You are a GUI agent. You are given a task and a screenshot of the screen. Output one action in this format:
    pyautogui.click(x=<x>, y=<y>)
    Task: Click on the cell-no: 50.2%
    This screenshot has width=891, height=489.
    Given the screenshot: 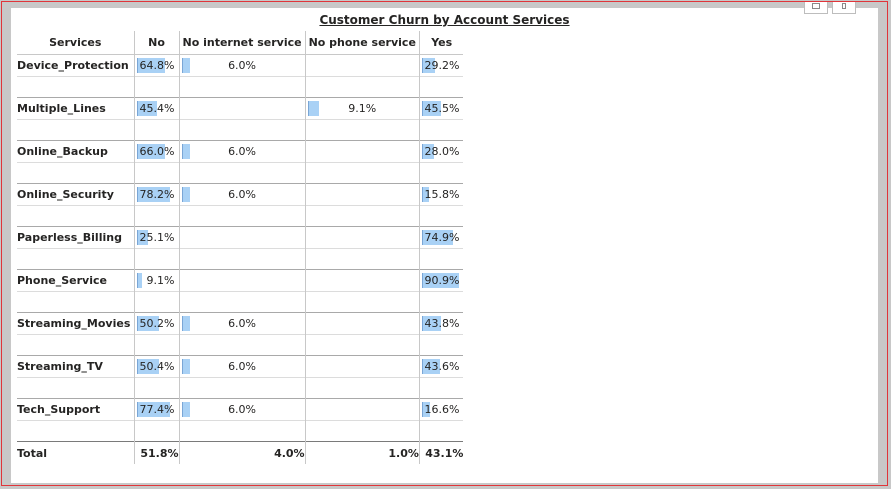 What is the action you would take?
    pyautogui.click(x=156, y=323)
    